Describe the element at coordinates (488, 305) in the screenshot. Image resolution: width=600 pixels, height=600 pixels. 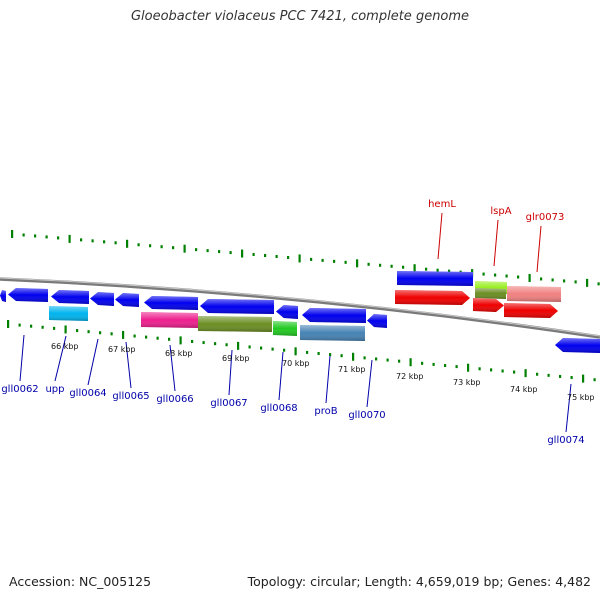
I see `gene-arrow-lspA-shade` at that location.